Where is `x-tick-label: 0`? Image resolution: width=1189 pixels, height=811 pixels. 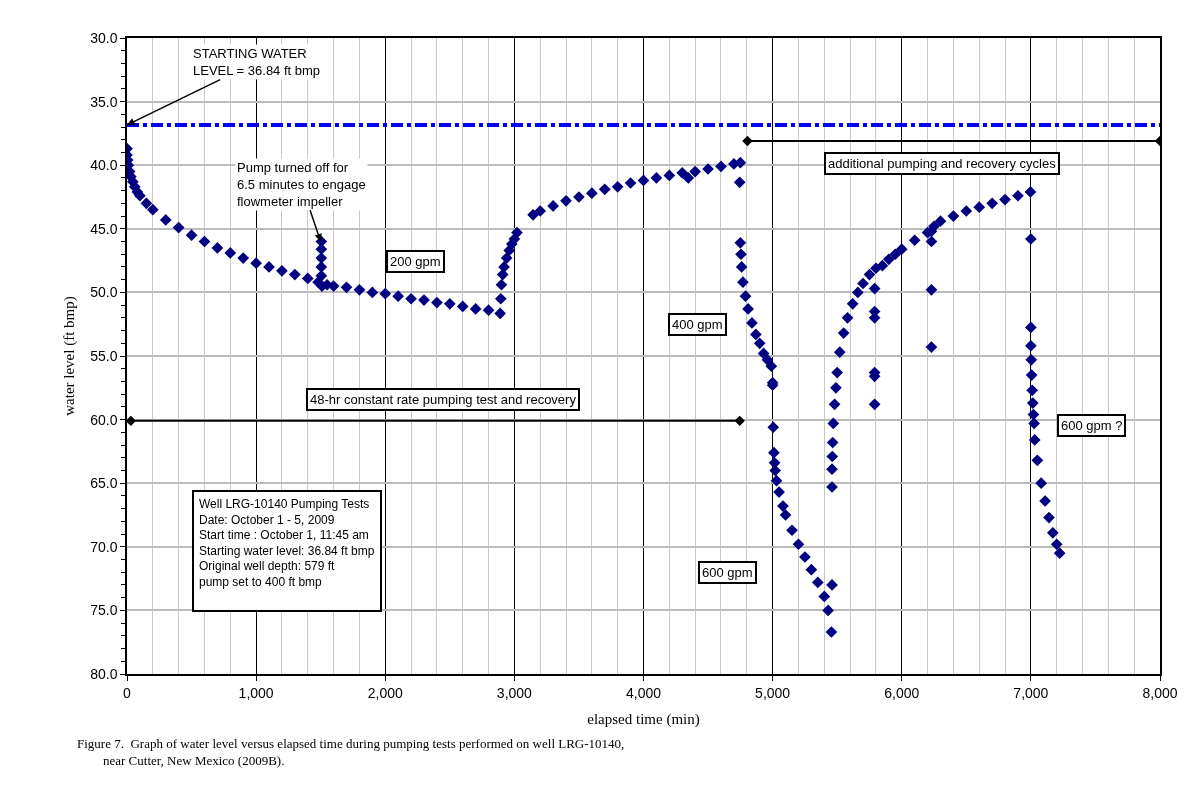
x-tick-label: 0 is located at coordinates (127, 692).